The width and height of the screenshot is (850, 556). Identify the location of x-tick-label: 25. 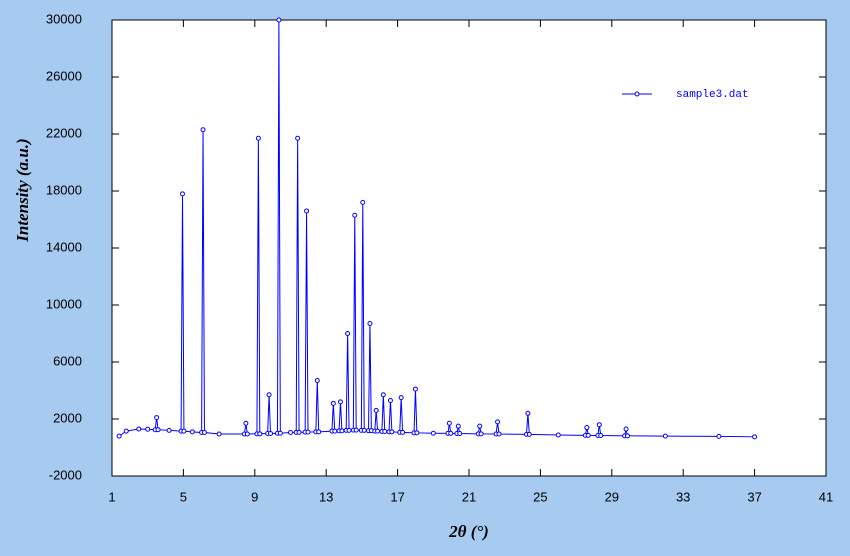
(540, 496).